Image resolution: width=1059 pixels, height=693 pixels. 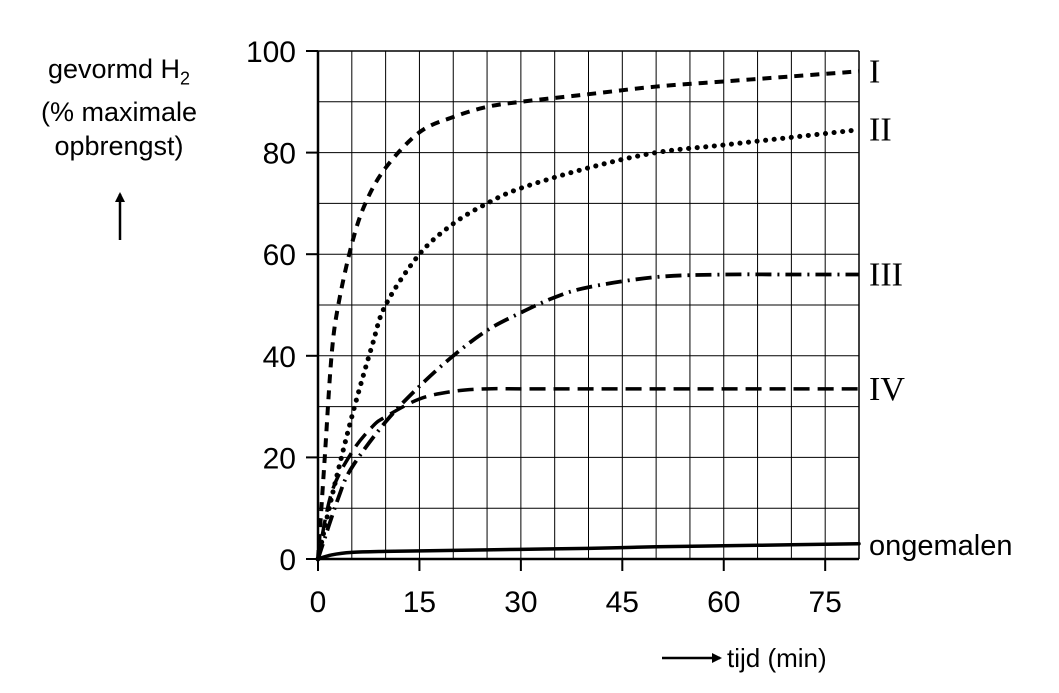 I want to click on y-tick-label: 0, so click(x=287, y=560).